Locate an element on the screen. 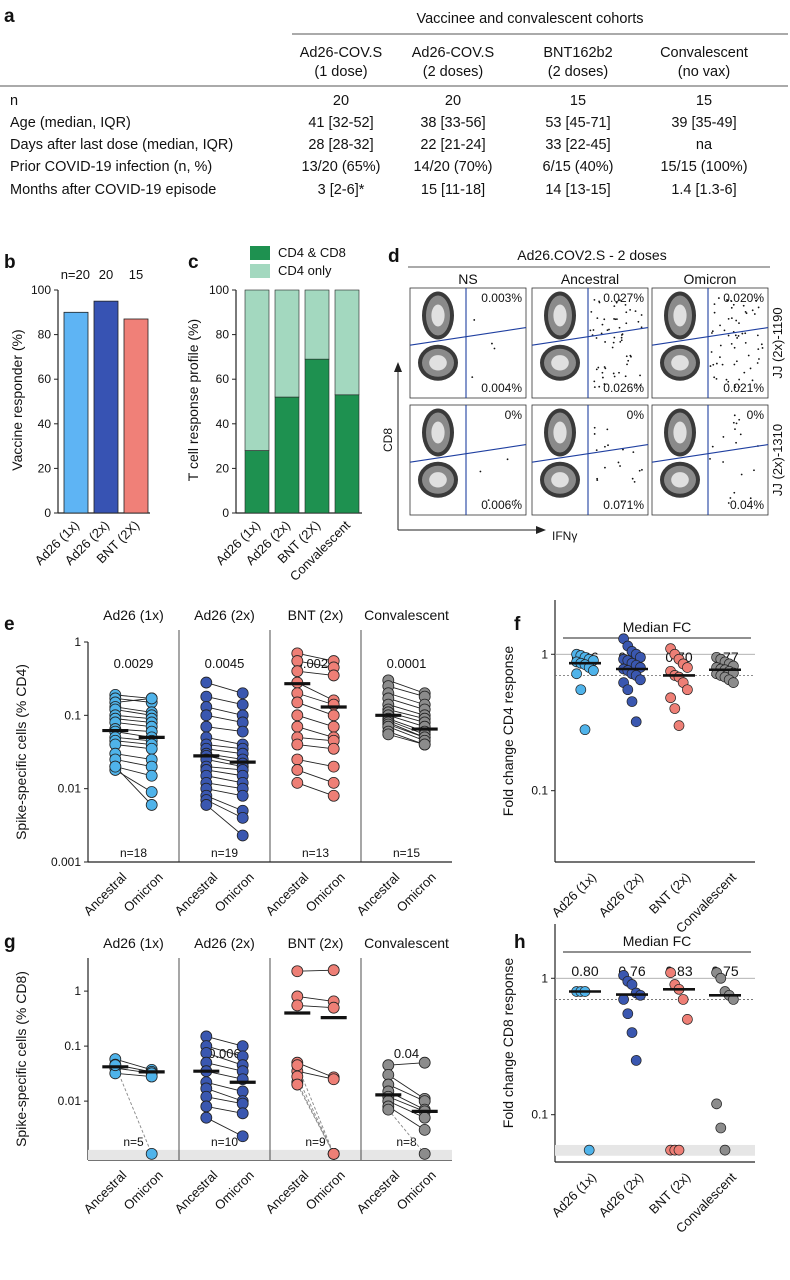  panel-letter: e is located at coordinates (9, 624).